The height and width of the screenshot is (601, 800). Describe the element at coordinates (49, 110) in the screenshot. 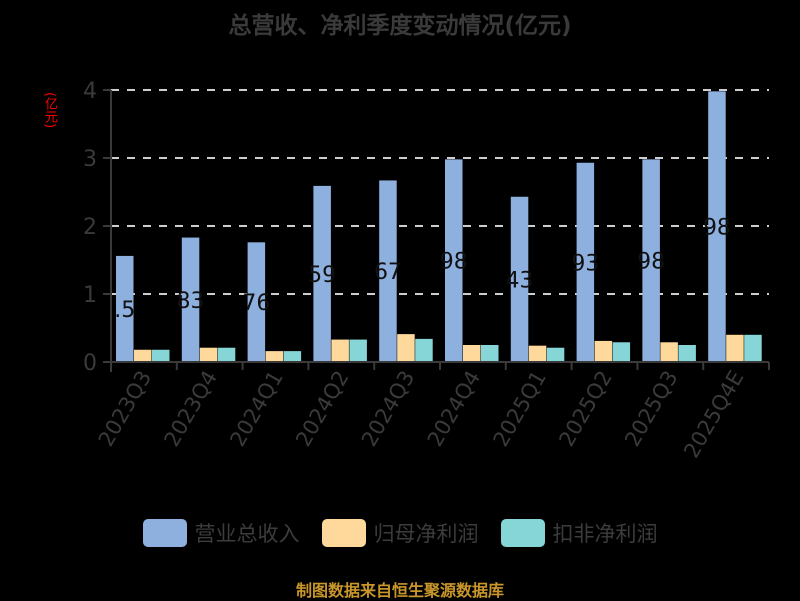

I see `y-axis-unit-label: (亿元)` at that location.